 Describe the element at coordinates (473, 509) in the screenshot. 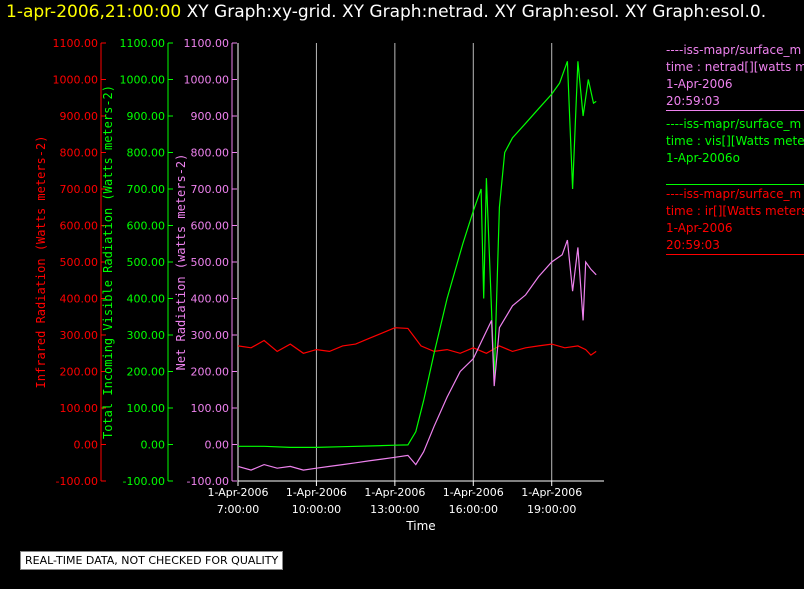

I see `x-tick-time: 16:00:00` at that location.